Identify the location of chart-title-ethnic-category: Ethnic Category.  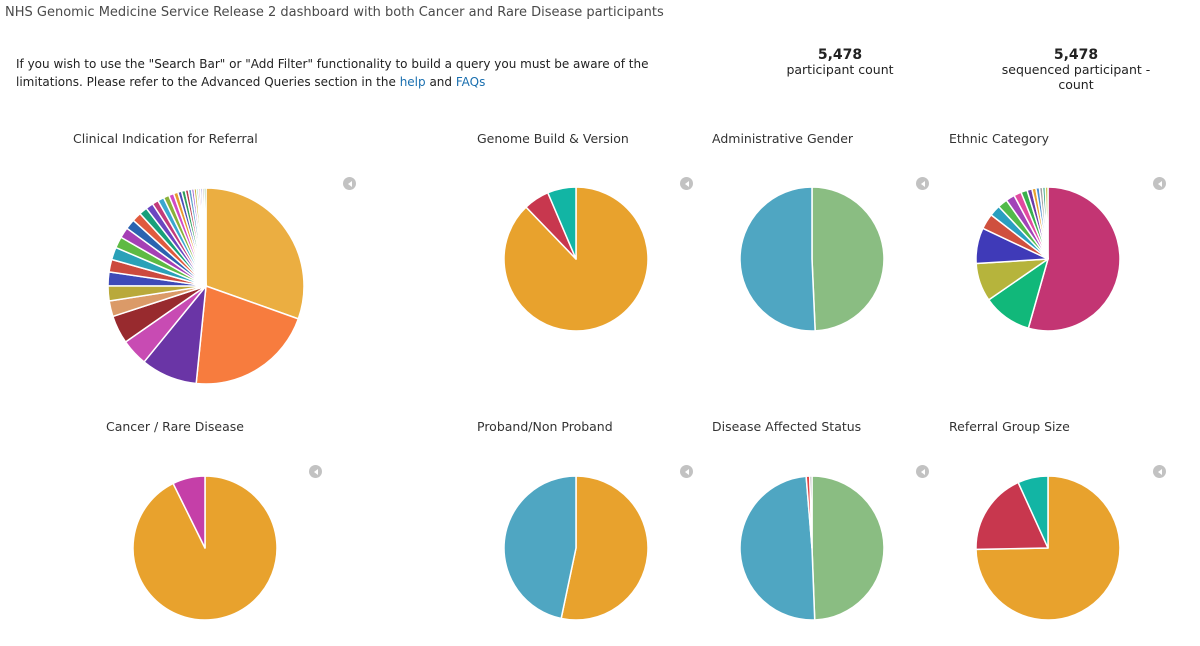
(999, 138).